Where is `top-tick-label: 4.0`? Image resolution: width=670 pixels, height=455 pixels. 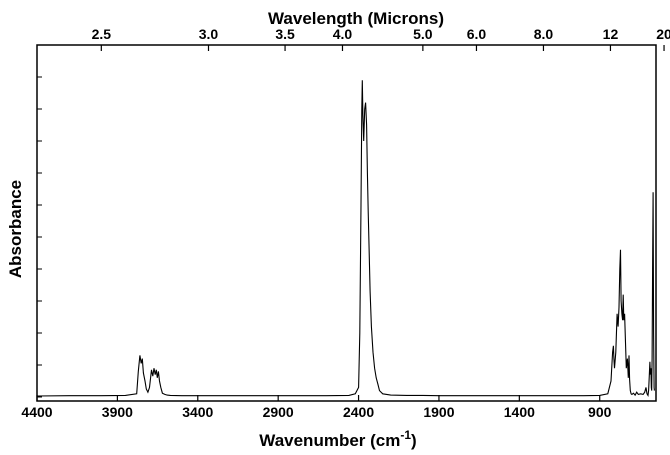
top-tick-label: 4.0 is located at coordinates (343, 34).